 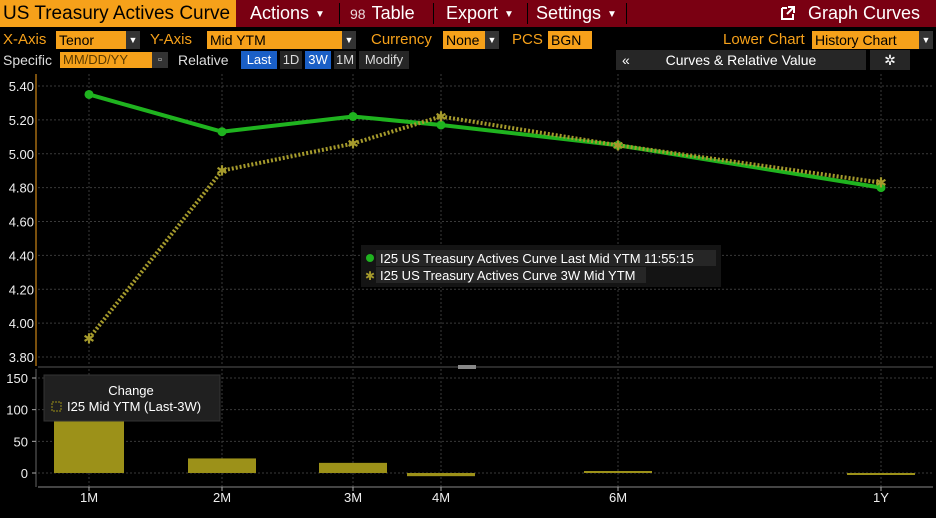 I want to click on lower-y-axis: 0 50 100 150, so click(x=21, y=428).